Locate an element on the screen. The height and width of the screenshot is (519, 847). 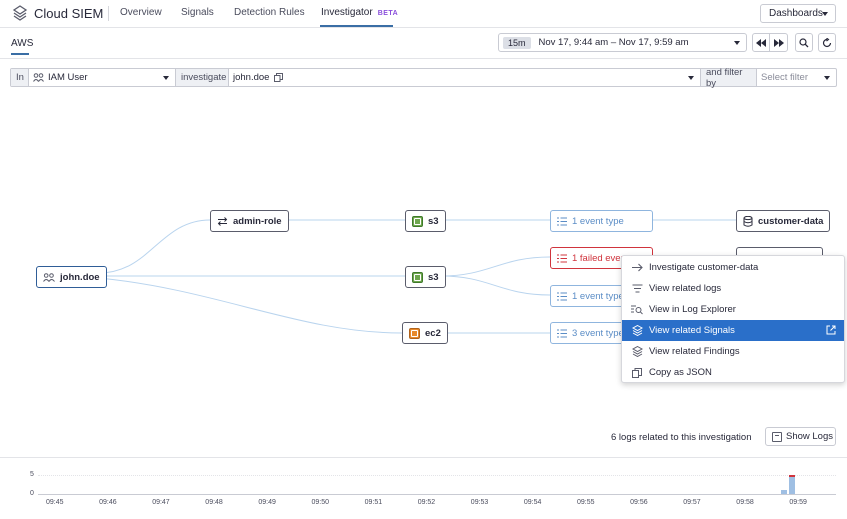
node-label: admin-role is located at coordinates (257, 221).